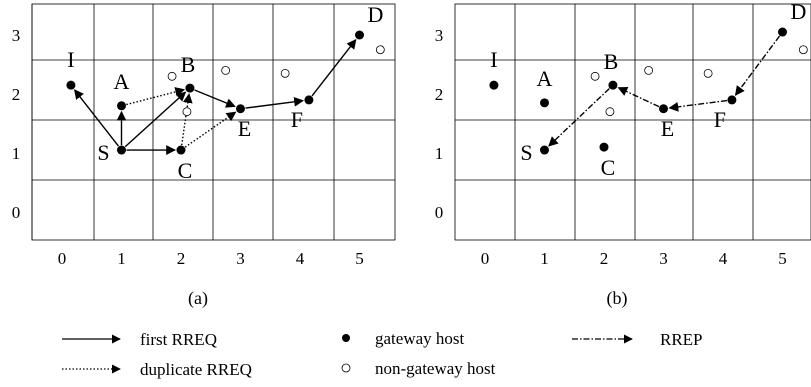 Image resolution: width=811 pixels, height=387 pixels. What do you see at coordinates (187, 119) in the screenshot?
I see `edge-c-b` at bounding box center [187, 119].